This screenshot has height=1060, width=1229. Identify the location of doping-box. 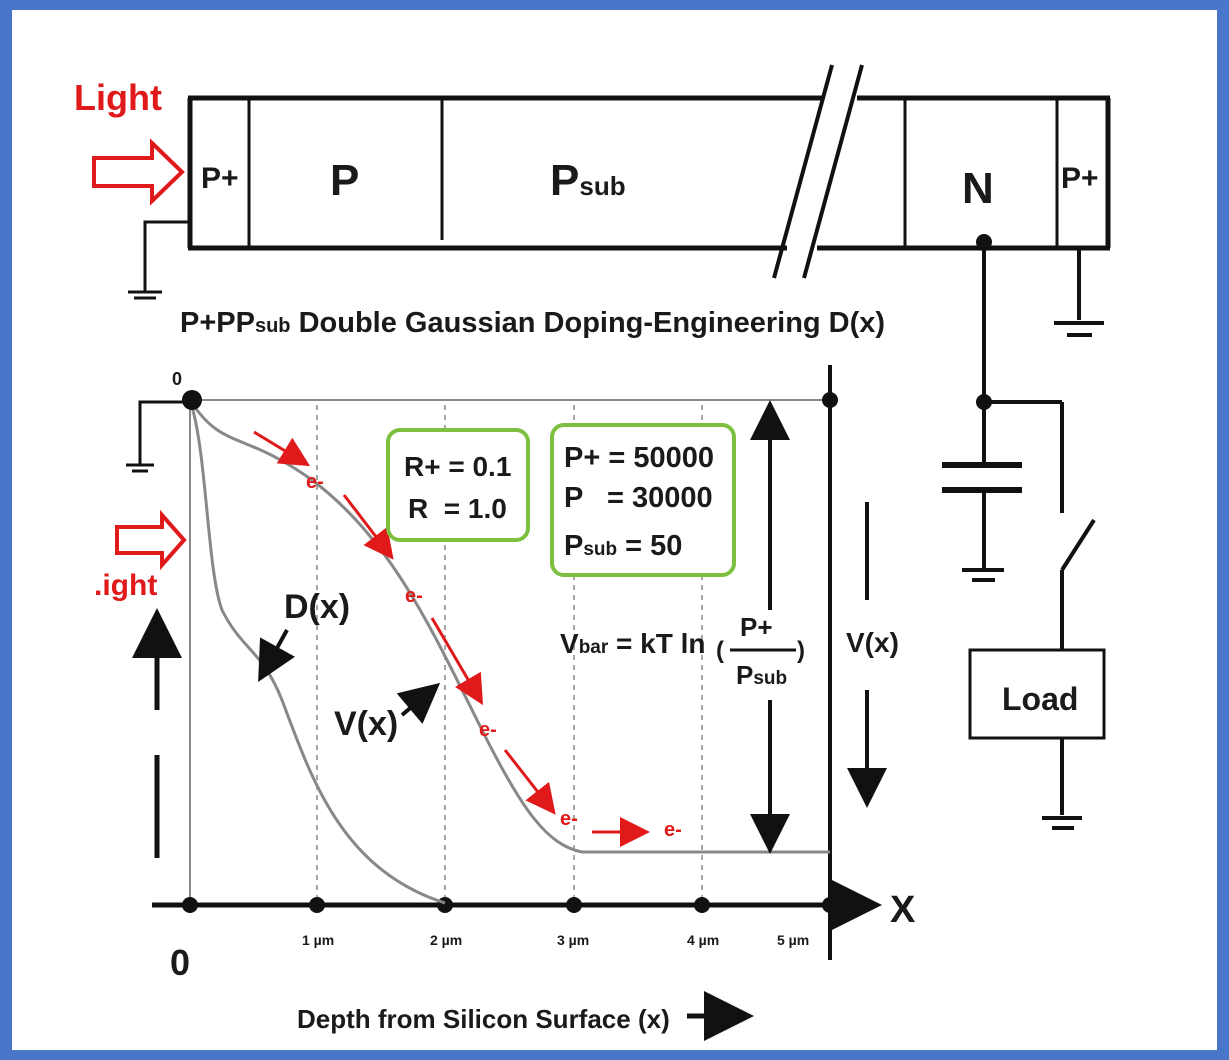
(643, 500).